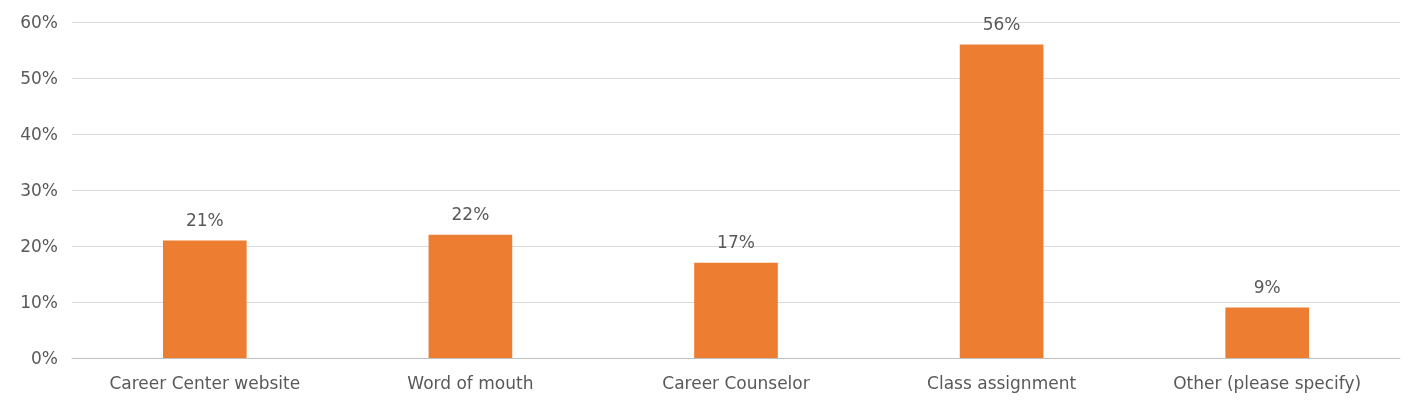 The height and width of the screenshot is (403, 1410). Describe the element at coordinates (470, 214) in the screenshot. I see `data-label: 22%` at that location.